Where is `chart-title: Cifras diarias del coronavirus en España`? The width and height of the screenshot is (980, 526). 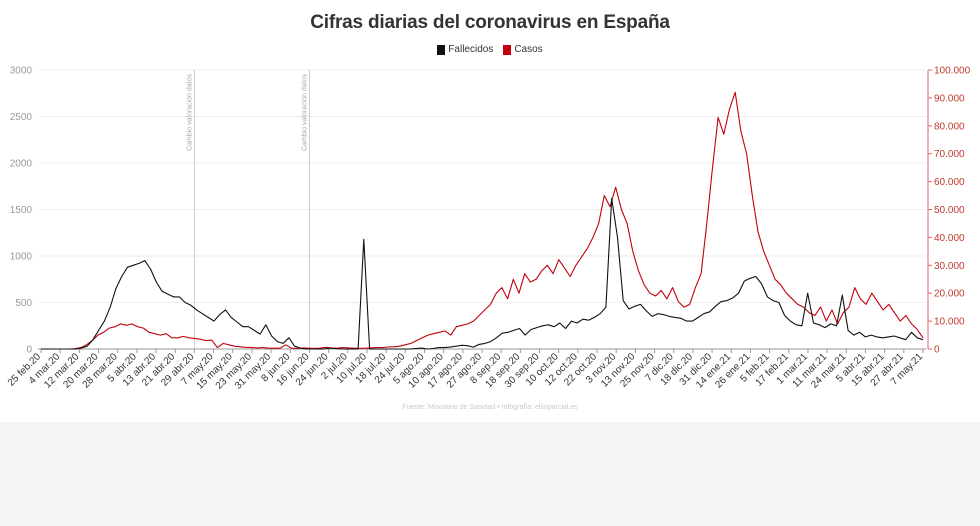 chart-title: Cifras diarias del coronavirus en España is located at coordinates (490, 22).